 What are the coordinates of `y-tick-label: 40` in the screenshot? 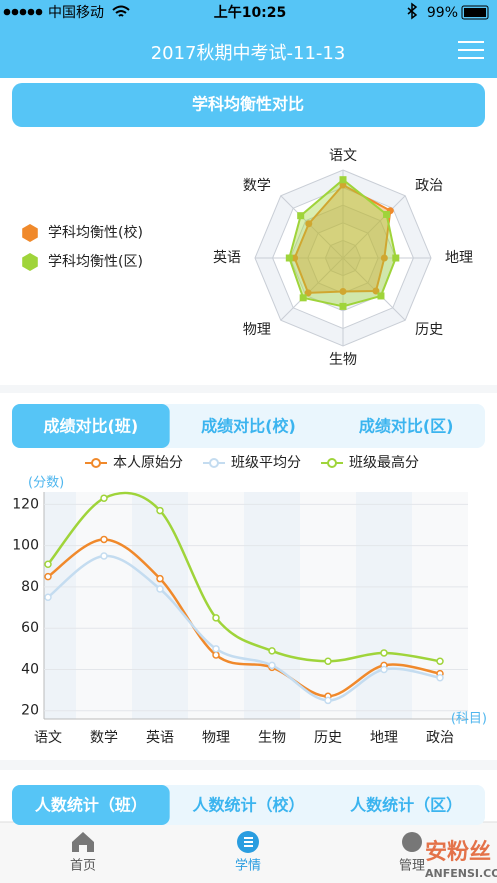 It's located at (30, 669).